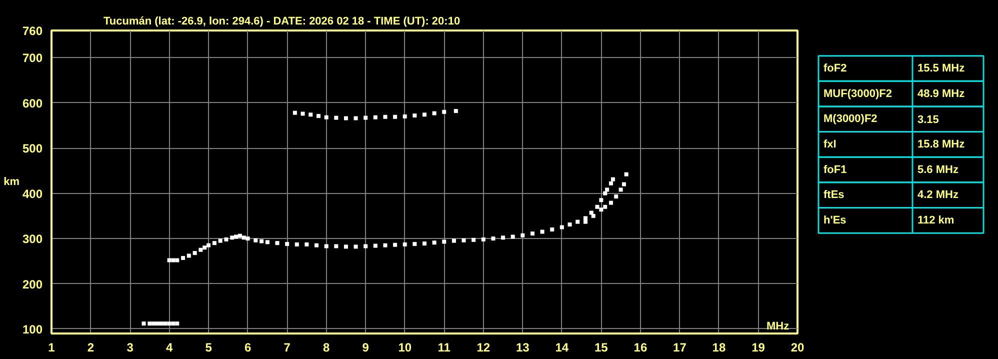 The image size is (998, 359). Describe the element at coordinates (32, 329) in the screenshot. I see `y-tick-label: 100` at that location.